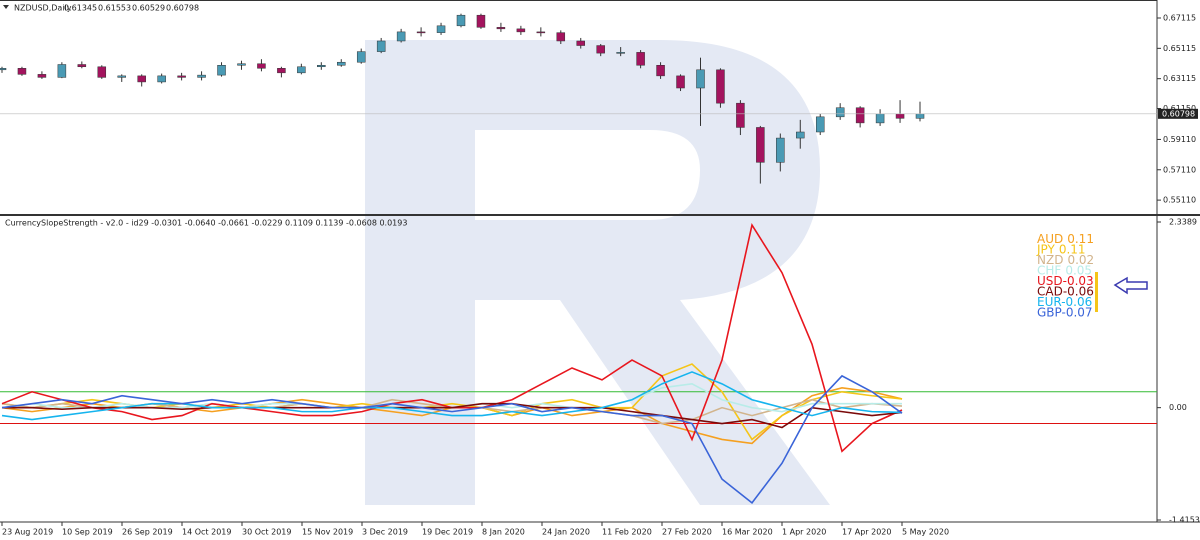 The height and width of the screenshot is (540, 1200). Describe the element at coordinates (1065, 260) in the screenshot. I see `legend-entry: NZD 0.02` at that location.